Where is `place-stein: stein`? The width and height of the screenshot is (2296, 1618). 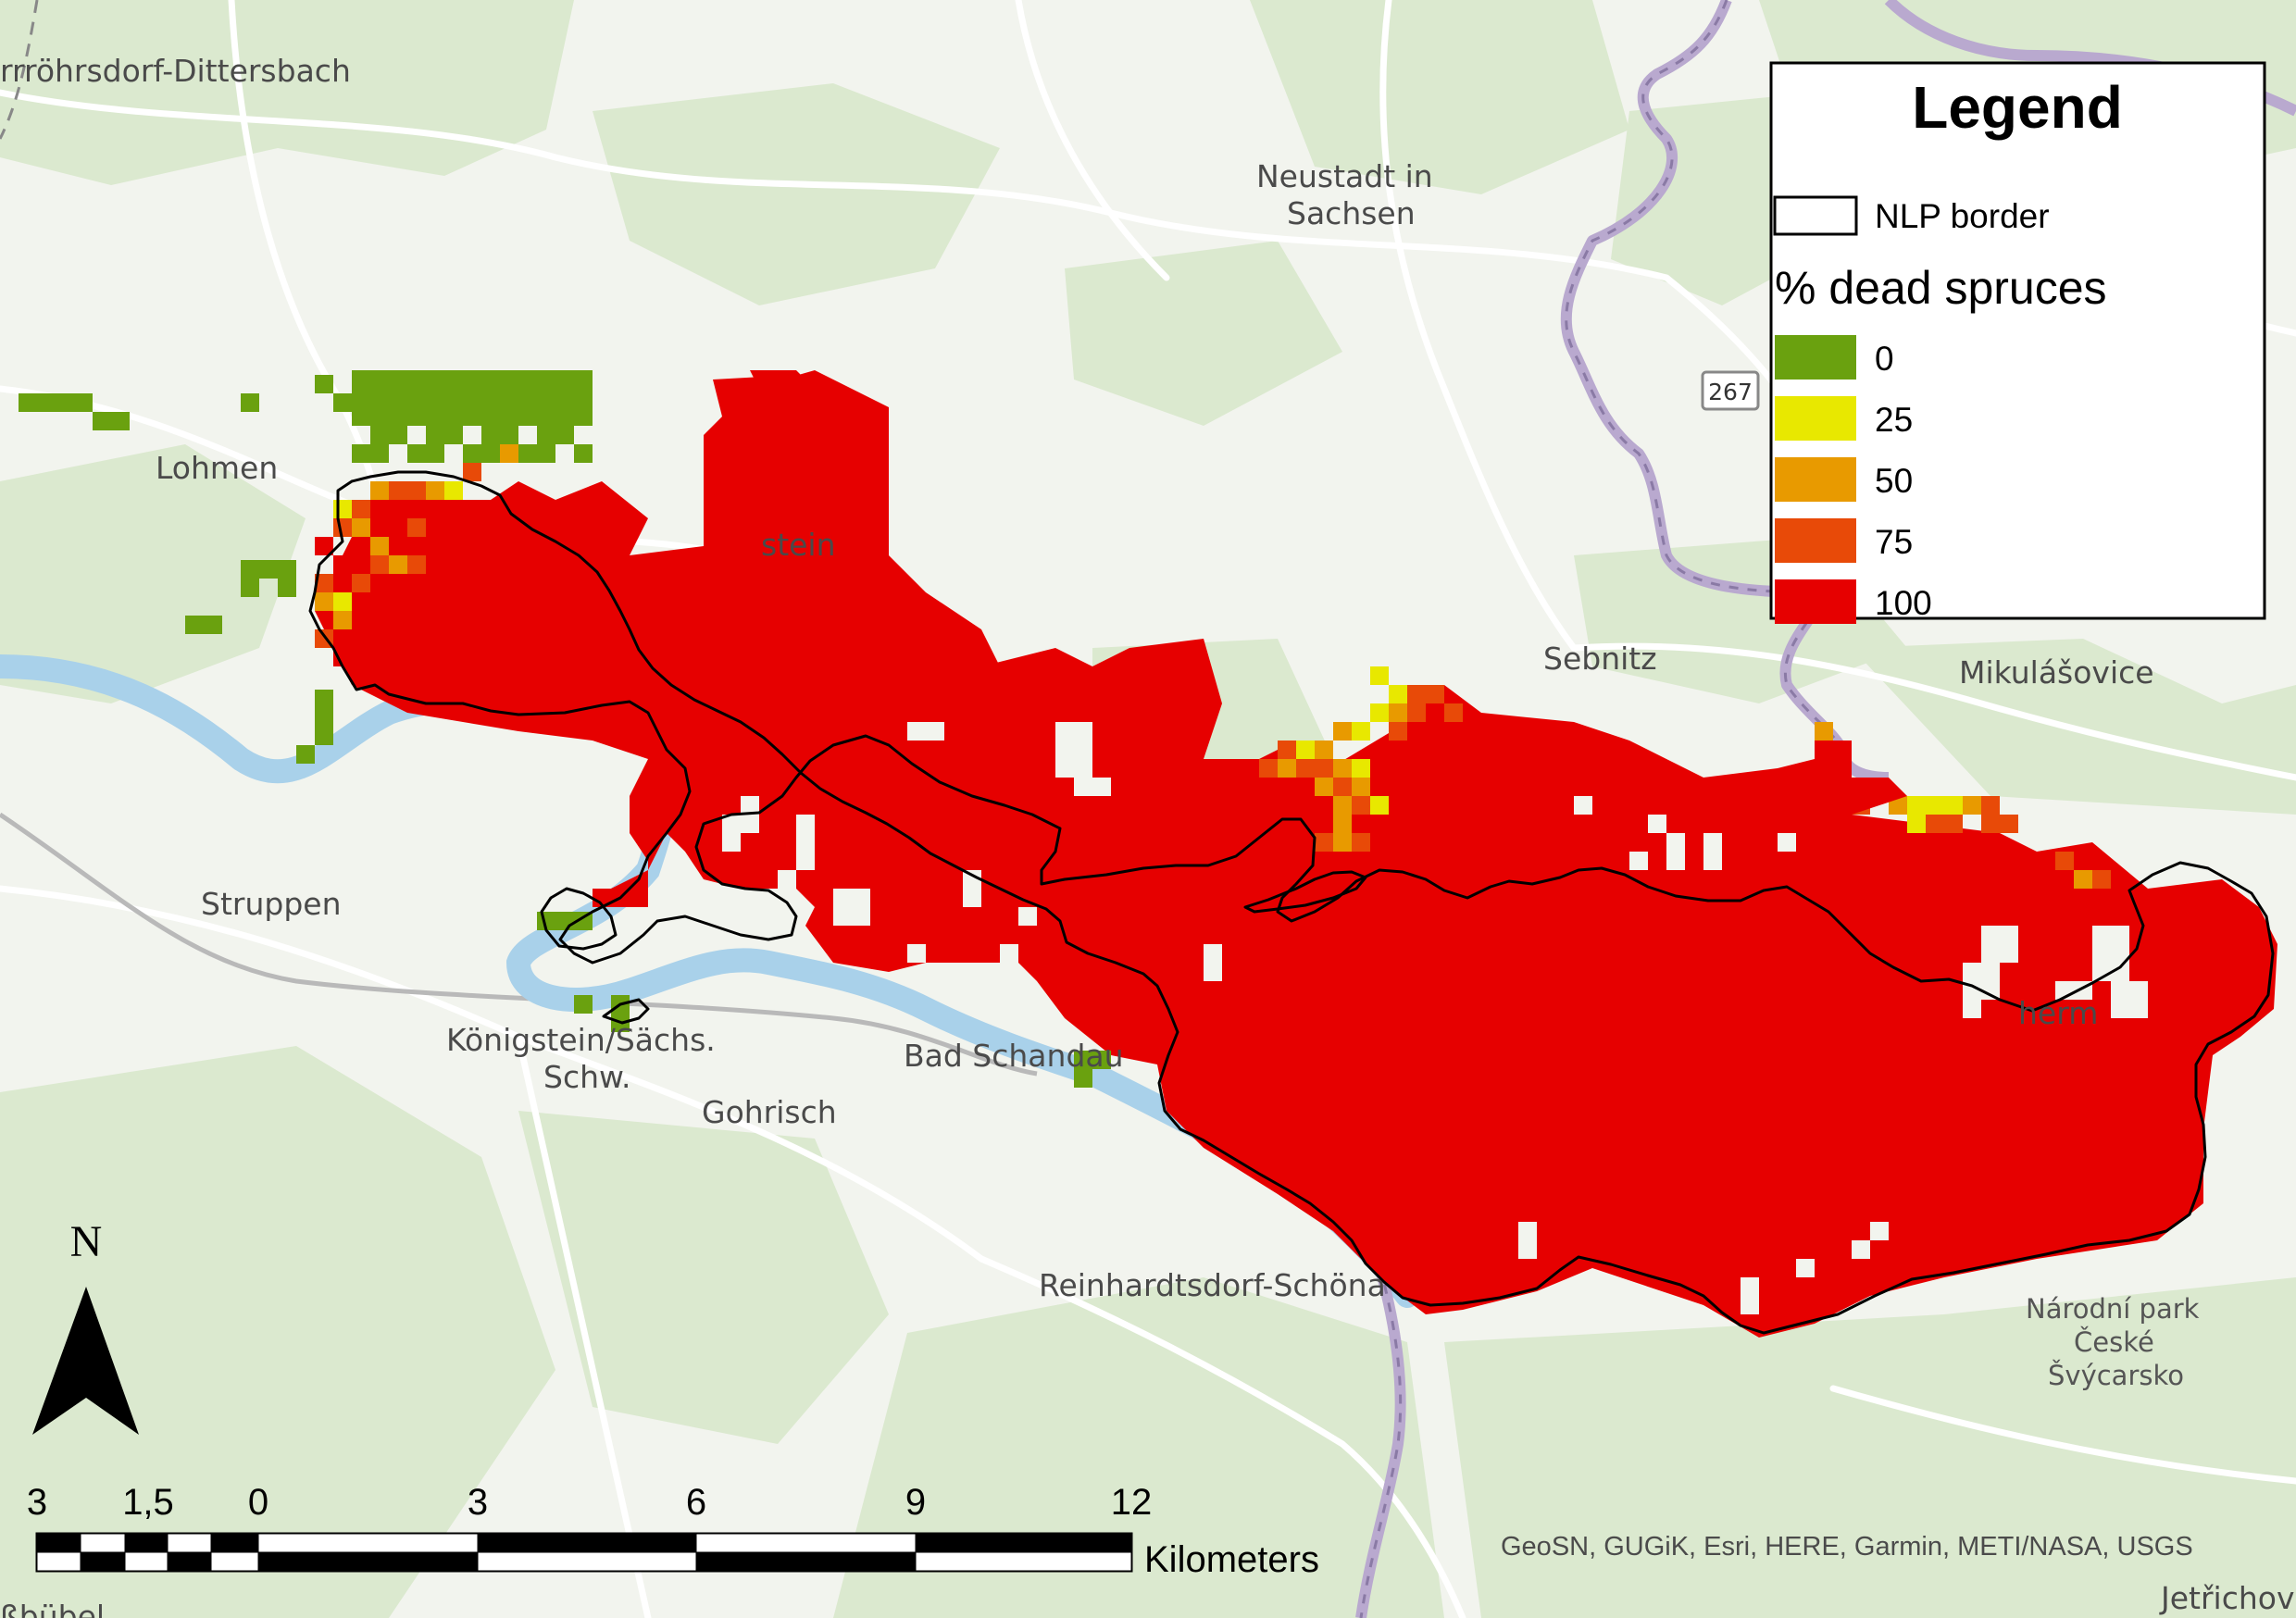 place-stein: stein is located at coordinates (798, 545).